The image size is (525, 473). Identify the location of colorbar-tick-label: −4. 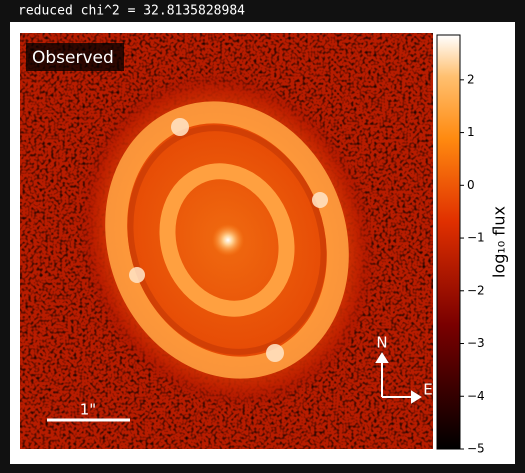
(476, 396).